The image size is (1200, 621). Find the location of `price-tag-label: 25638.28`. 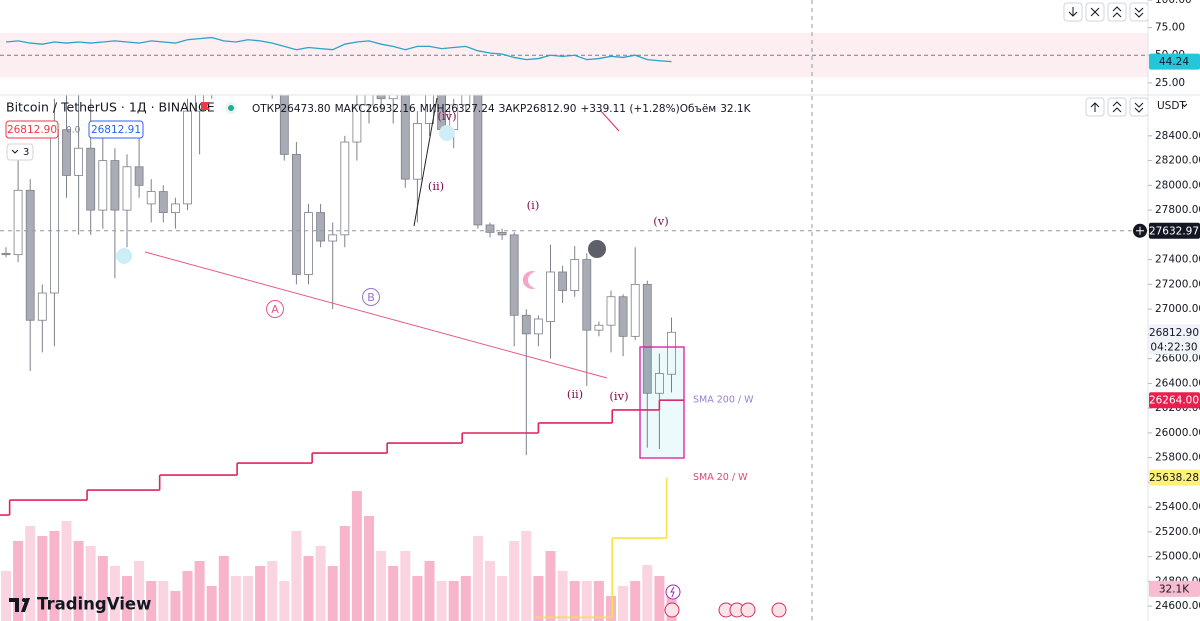

price-tag-label: 25638.28 is located at coordinates (1174, 478).